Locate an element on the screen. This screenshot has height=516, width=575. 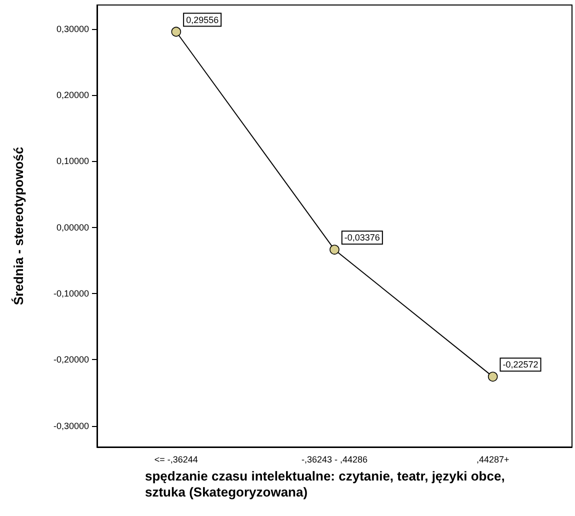
data-label: 0,29556 is located at coordinates (202, 19).